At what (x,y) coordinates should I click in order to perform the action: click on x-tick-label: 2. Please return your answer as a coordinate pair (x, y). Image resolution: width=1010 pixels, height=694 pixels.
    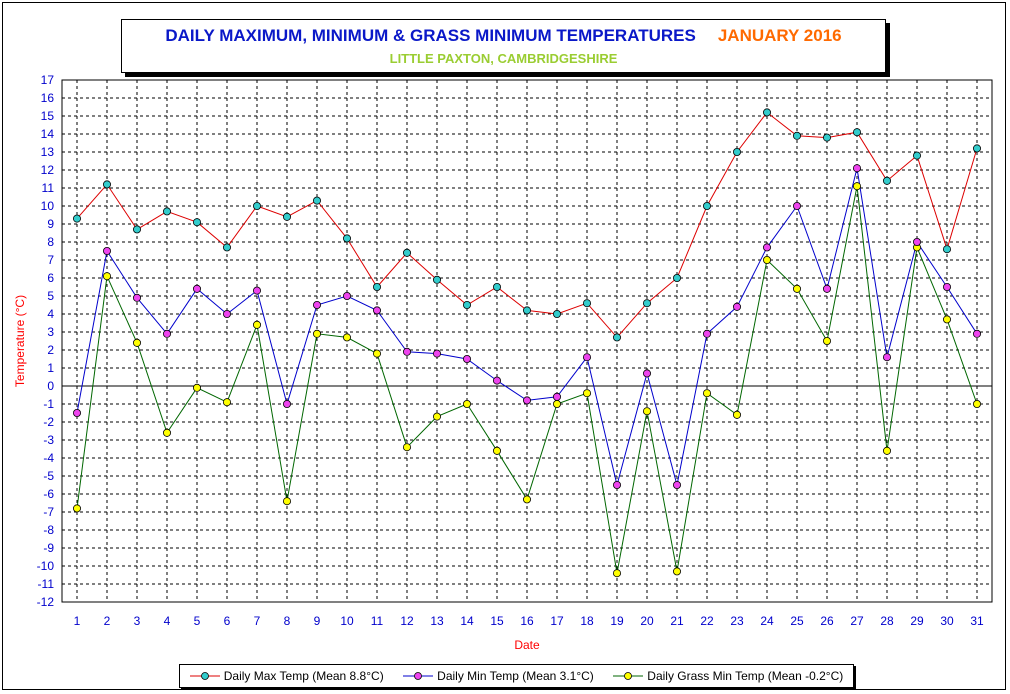
    Looking at the image, I should click on (107, 621).